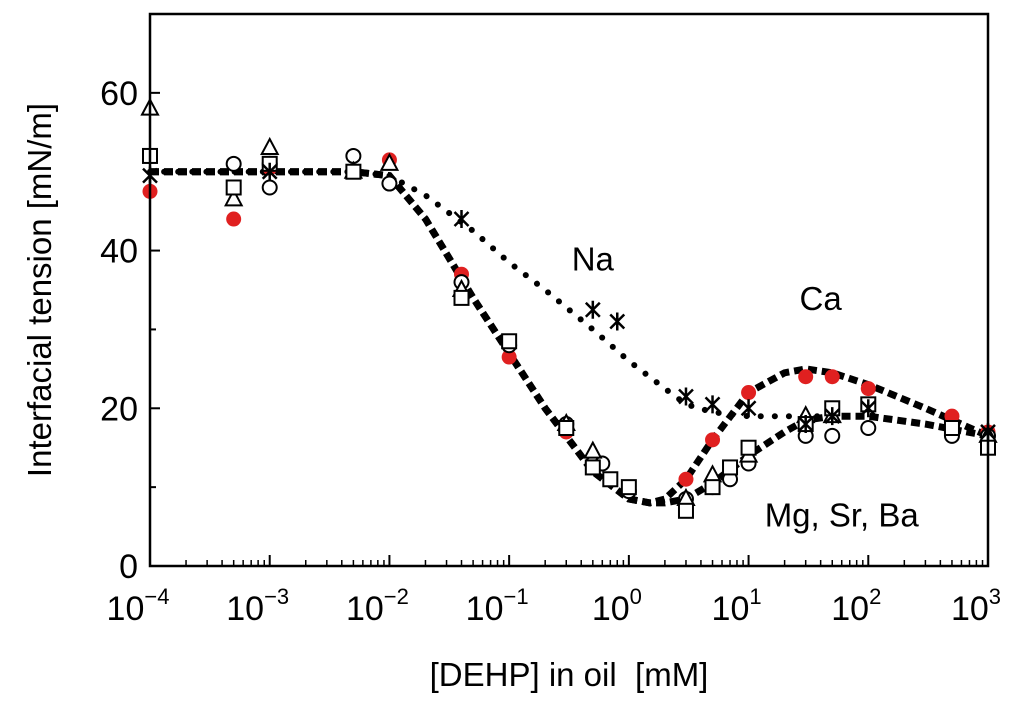 The image size is (1024, 701). What do you see at coordinates (842, 515) in the screenshot?
I see `annotation-mg-sr-ba: Mg, Sr, Ba` at bounding box center [842, 515].